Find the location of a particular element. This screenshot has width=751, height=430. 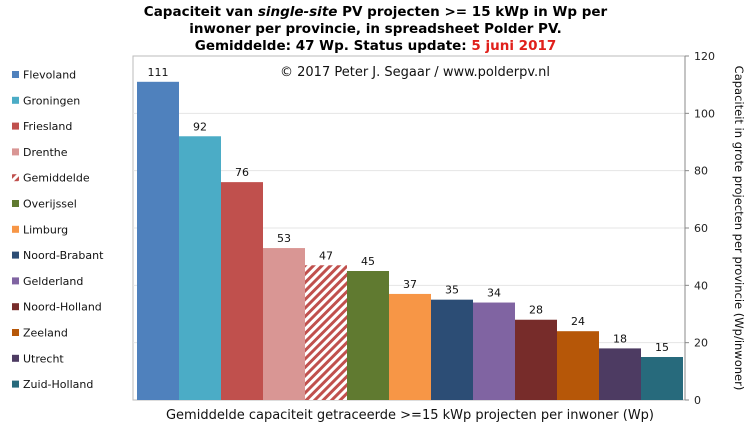

legend-label: Gemiddelde is located at coordinates (56, 178).